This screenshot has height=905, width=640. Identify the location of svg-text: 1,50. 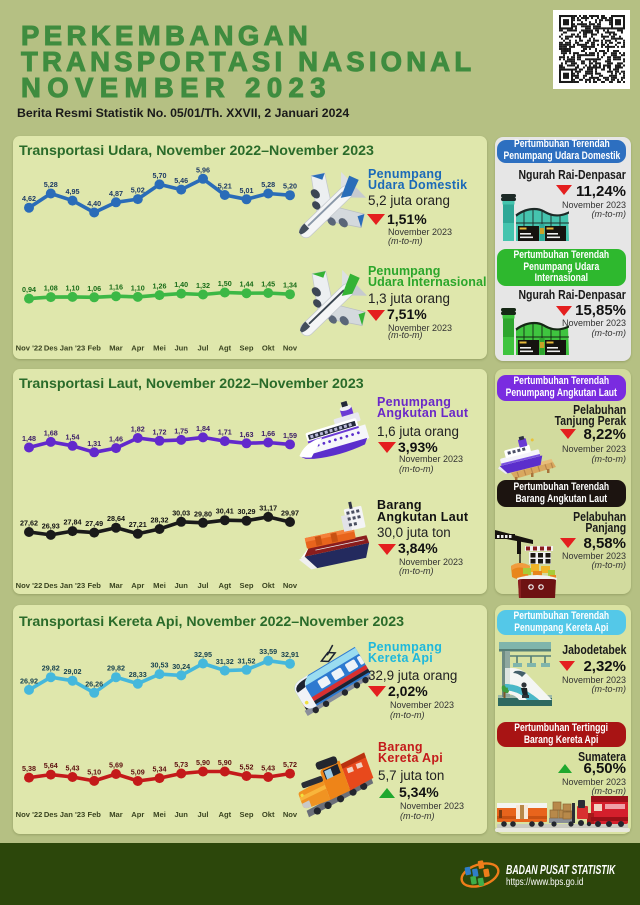
(225, 283).